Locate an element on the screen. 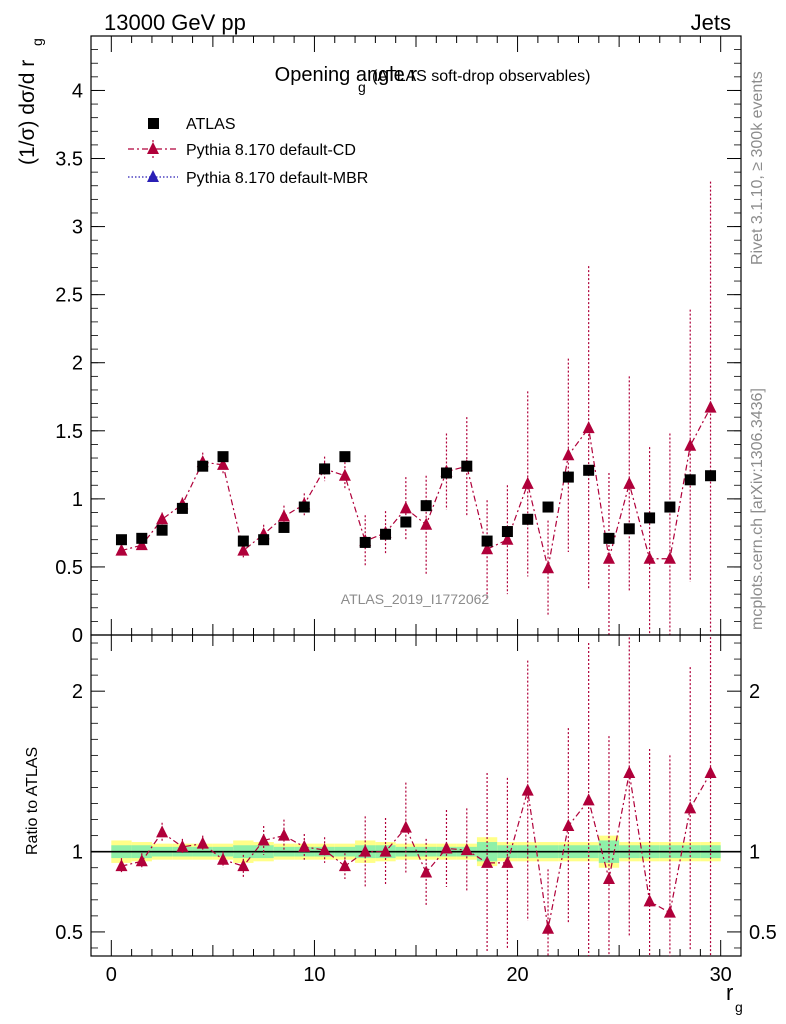 This screenshot has width=786, height=1024. legend-marker-mbr is located at coordinates (153, 176).